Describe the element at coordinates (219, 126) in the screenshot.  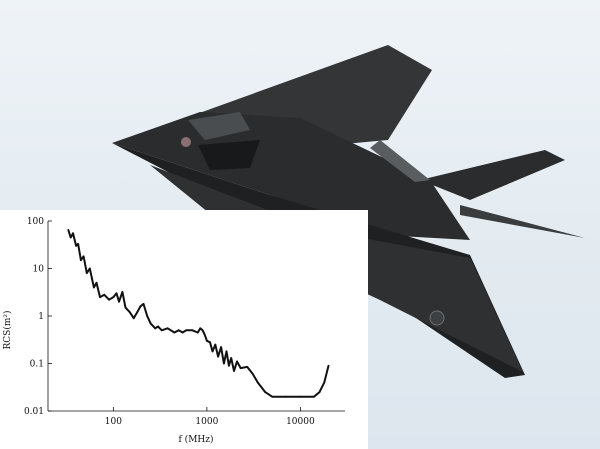
I see `canopy` at that location.